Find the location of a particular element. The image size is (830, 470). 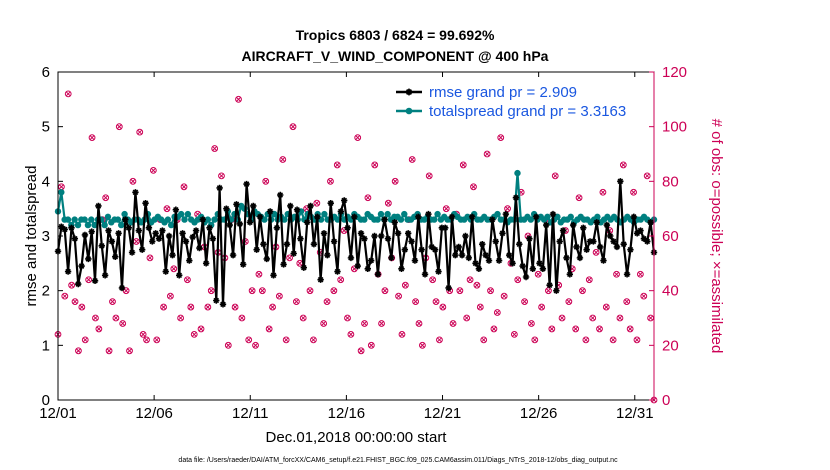

y-tick-label: 0 is located at coordinates (46, 400).